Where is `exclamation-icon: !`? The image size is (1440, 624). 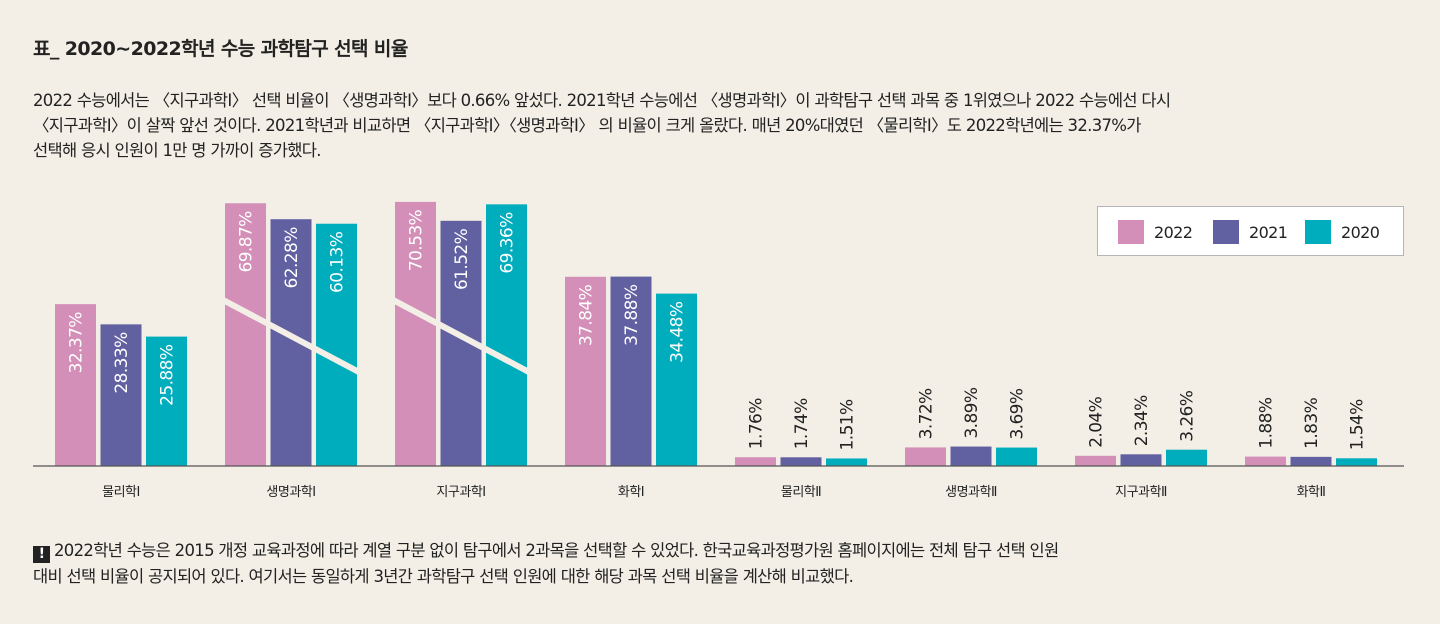
exclamation-icon: ! is located at coordinates (41, 554).